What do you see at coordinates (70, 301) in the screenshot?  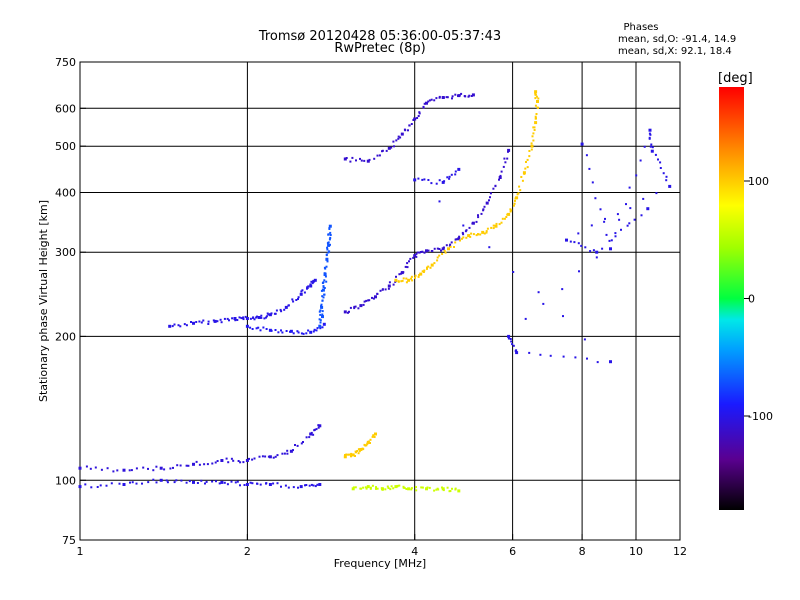 I see `y-axis-ticks: 75 100 200 300 400 500 600 750` at bounding box center [70, 301].